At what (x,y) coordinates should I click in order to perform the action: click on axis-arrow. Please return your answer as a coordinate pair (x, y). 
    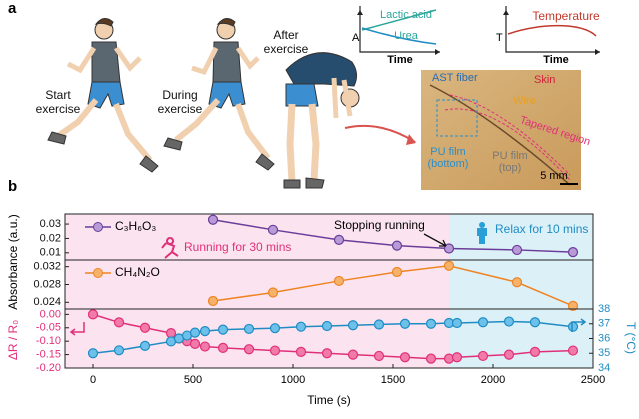
    Looking at the image, I should click on (77, 329).